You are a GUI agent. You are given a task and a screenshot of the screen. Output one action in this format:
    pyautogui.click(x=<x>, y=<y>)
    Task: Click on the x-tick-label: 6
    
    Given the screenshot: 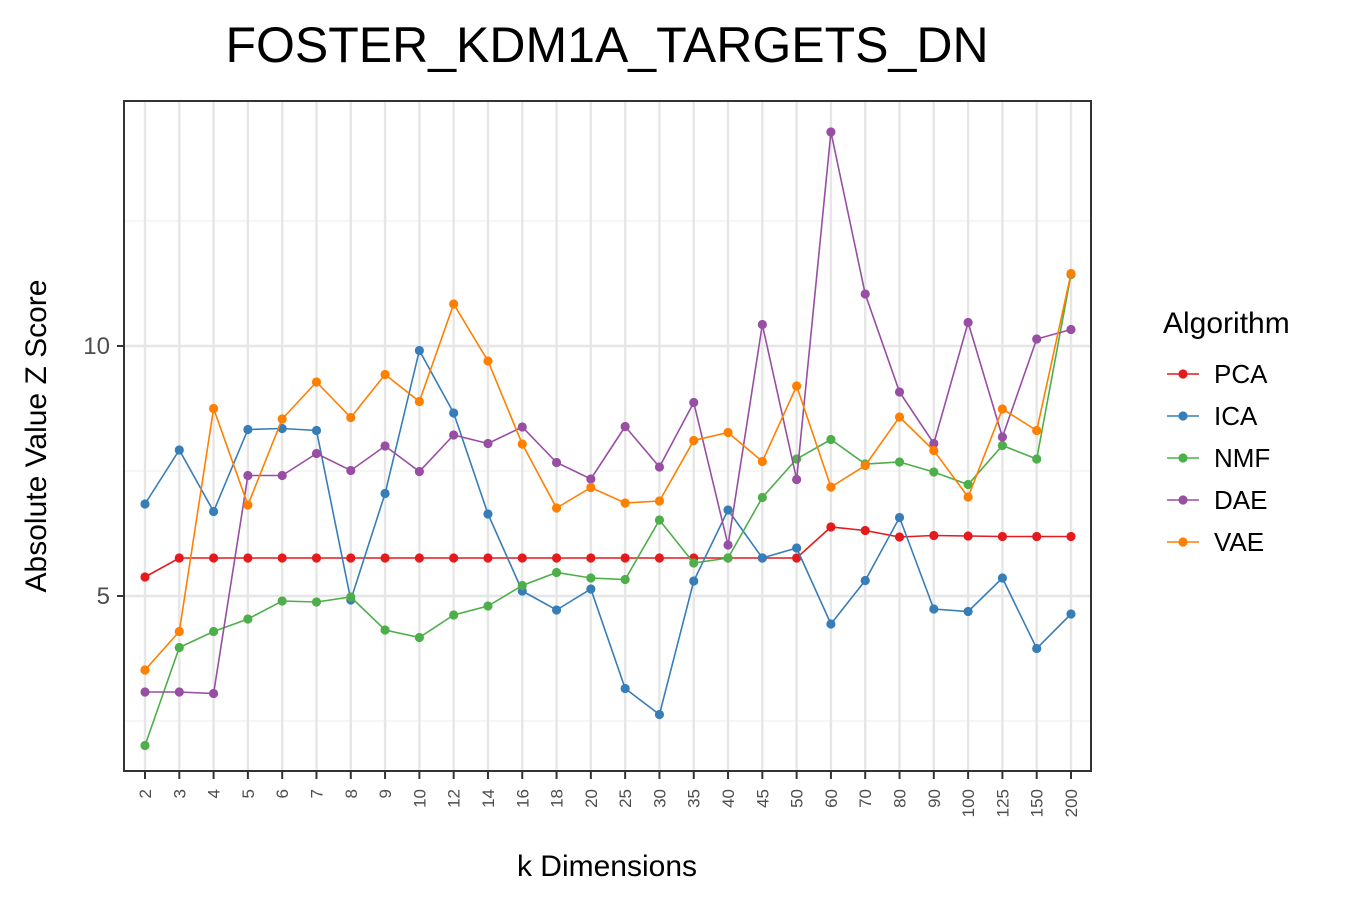 What is the action you would take?
    pyautogui.click(x=282, y=793)
    